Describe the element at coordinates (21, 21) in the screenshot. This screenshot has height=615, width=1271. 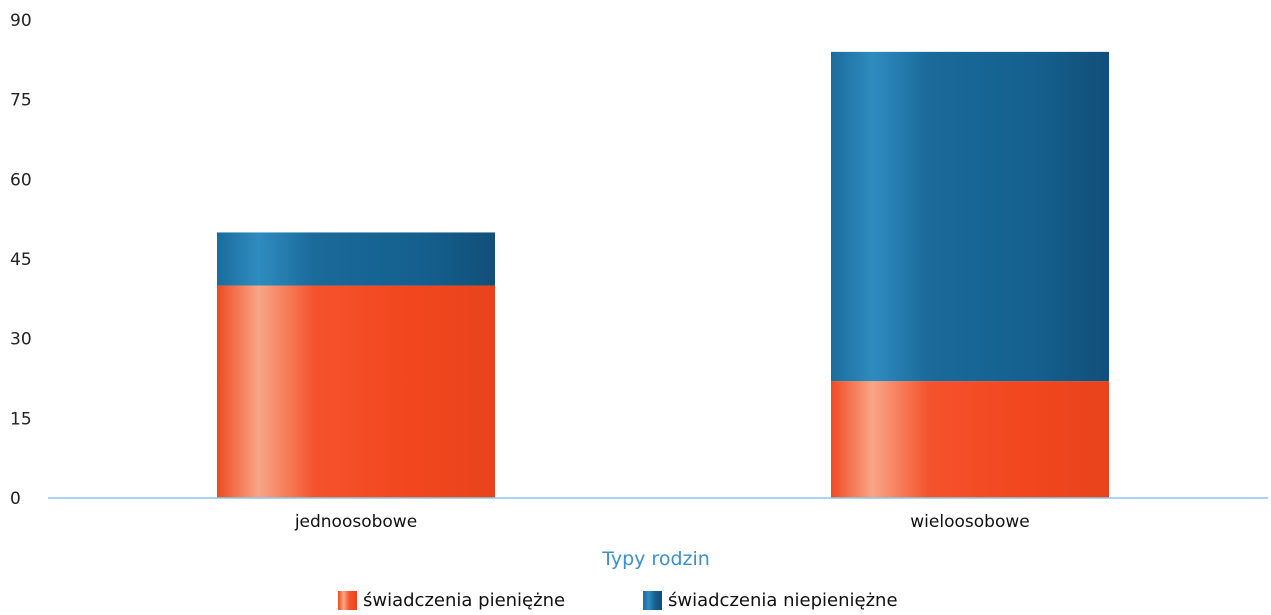
I see `y-tick-label: 90` at that location.